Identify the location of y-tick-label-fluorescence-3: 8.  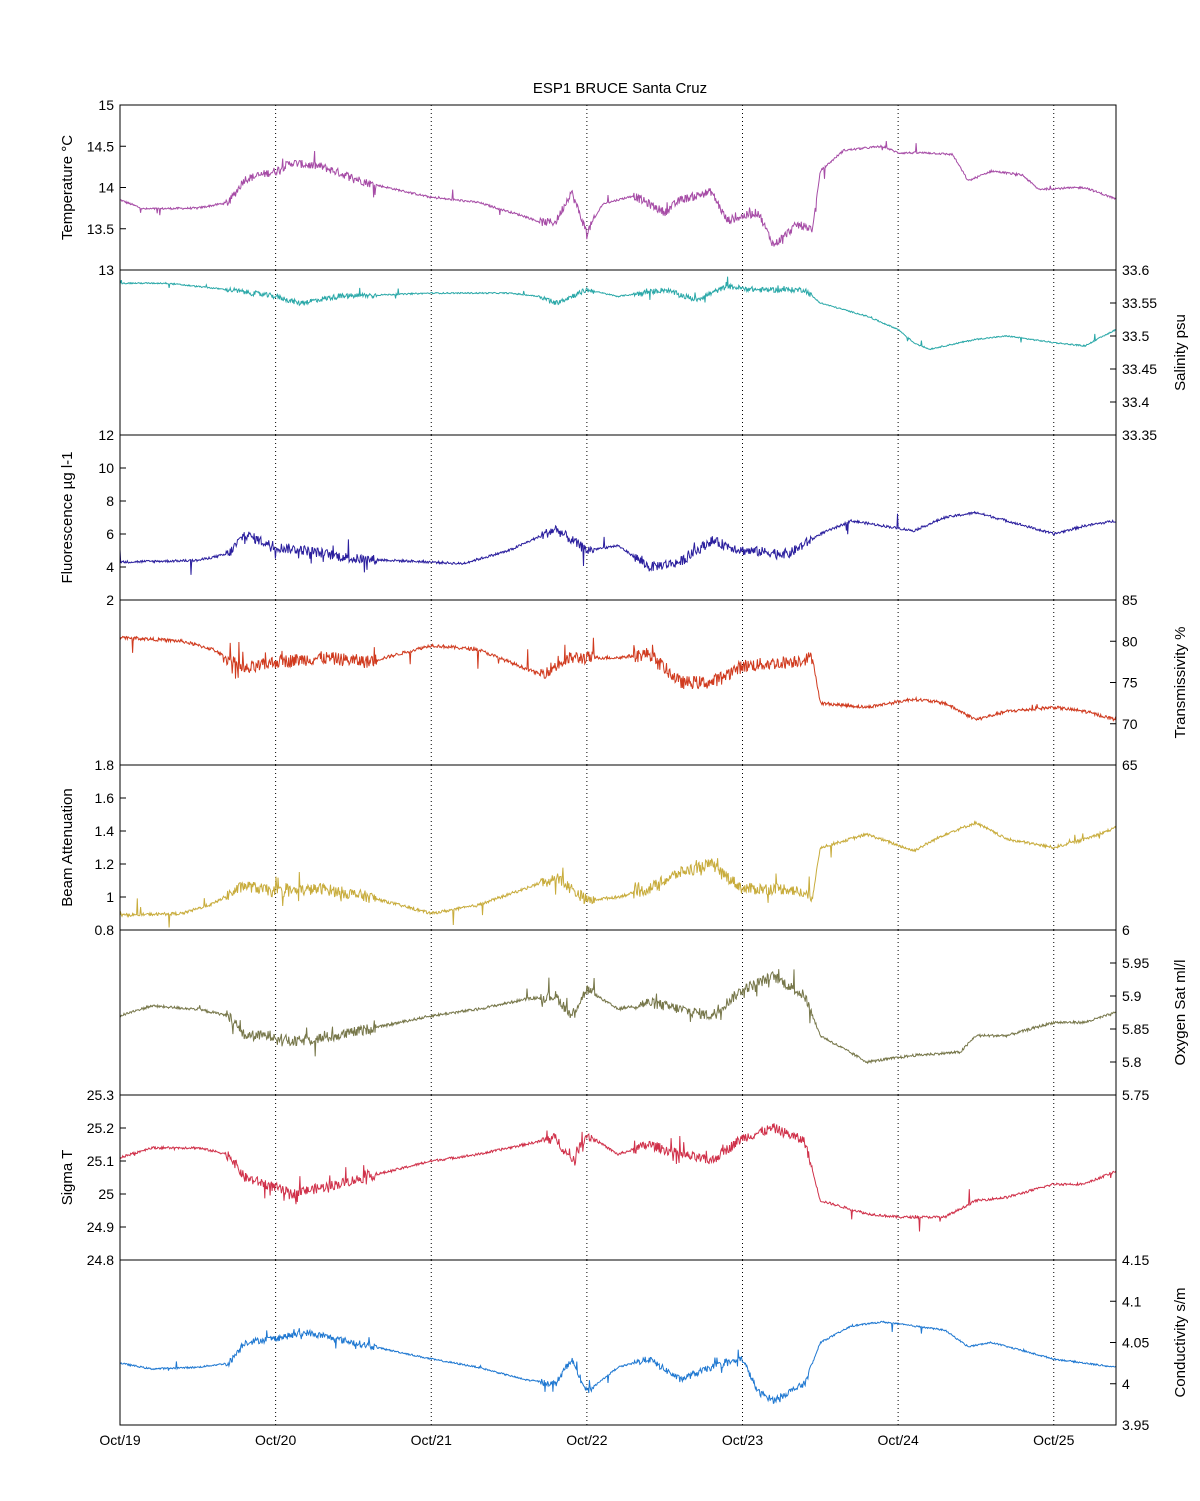
(110, 501).